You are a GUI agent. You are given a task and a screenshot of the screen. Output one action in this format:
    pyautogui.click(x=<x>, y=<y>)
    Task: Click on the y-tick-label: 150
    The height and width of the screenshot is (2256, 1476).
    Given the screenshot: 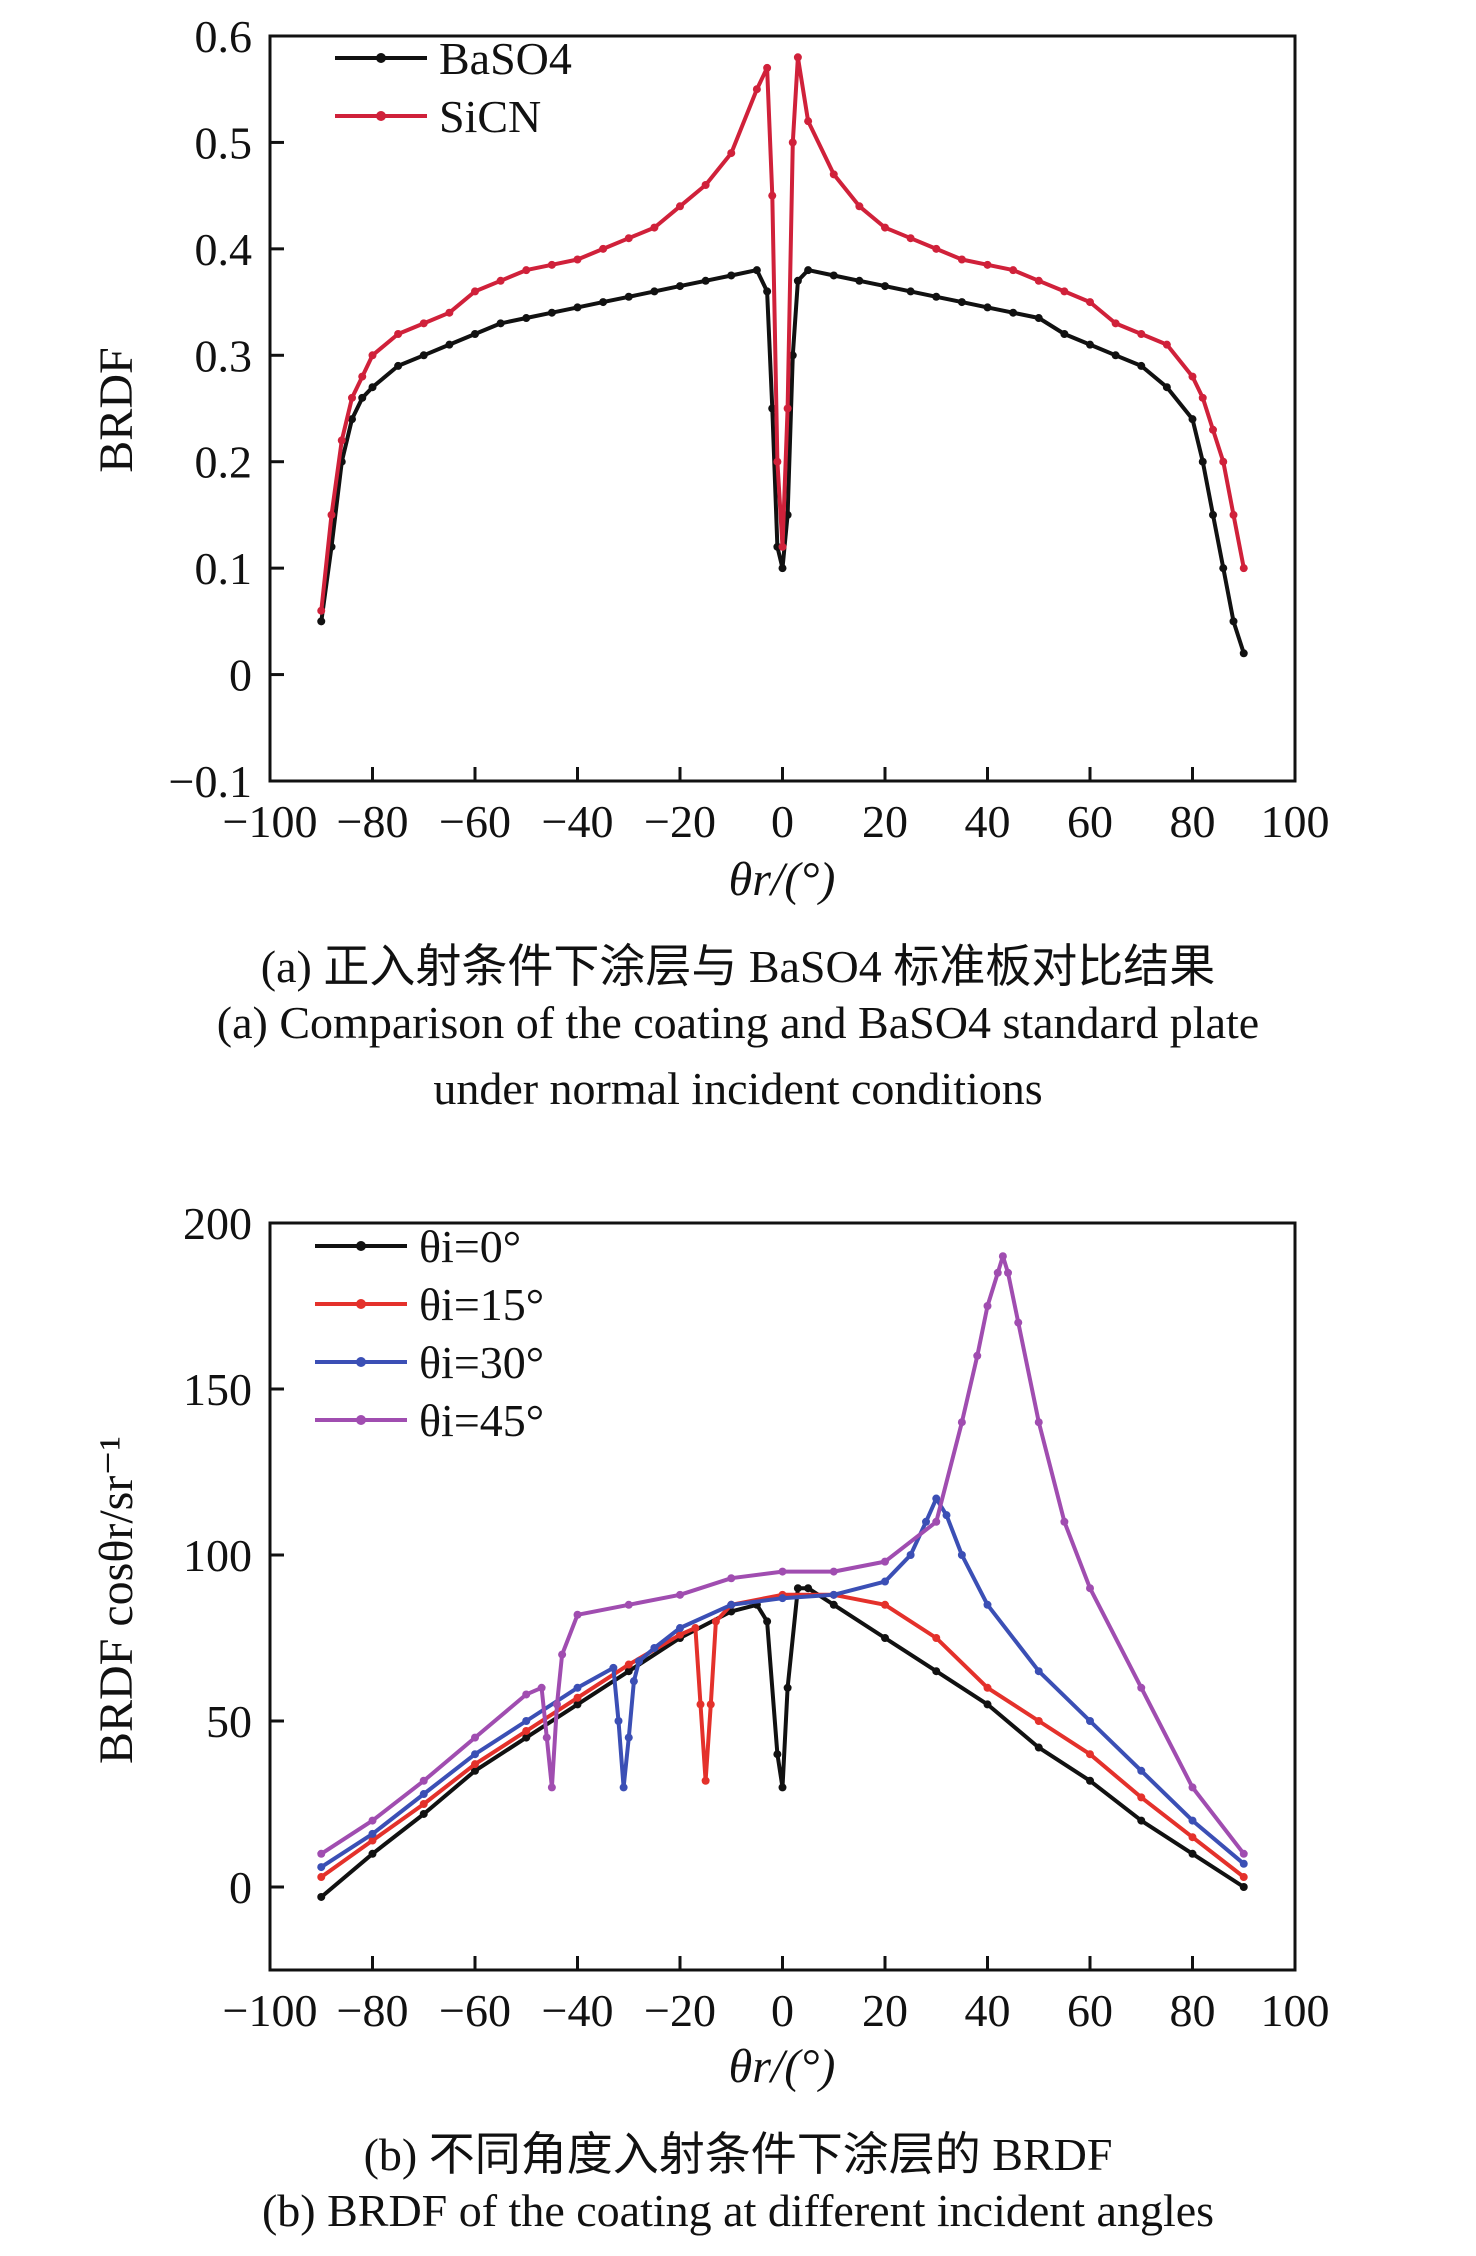 What is the action you would take?
    pyautogui.click(x=217, y=1389)
    